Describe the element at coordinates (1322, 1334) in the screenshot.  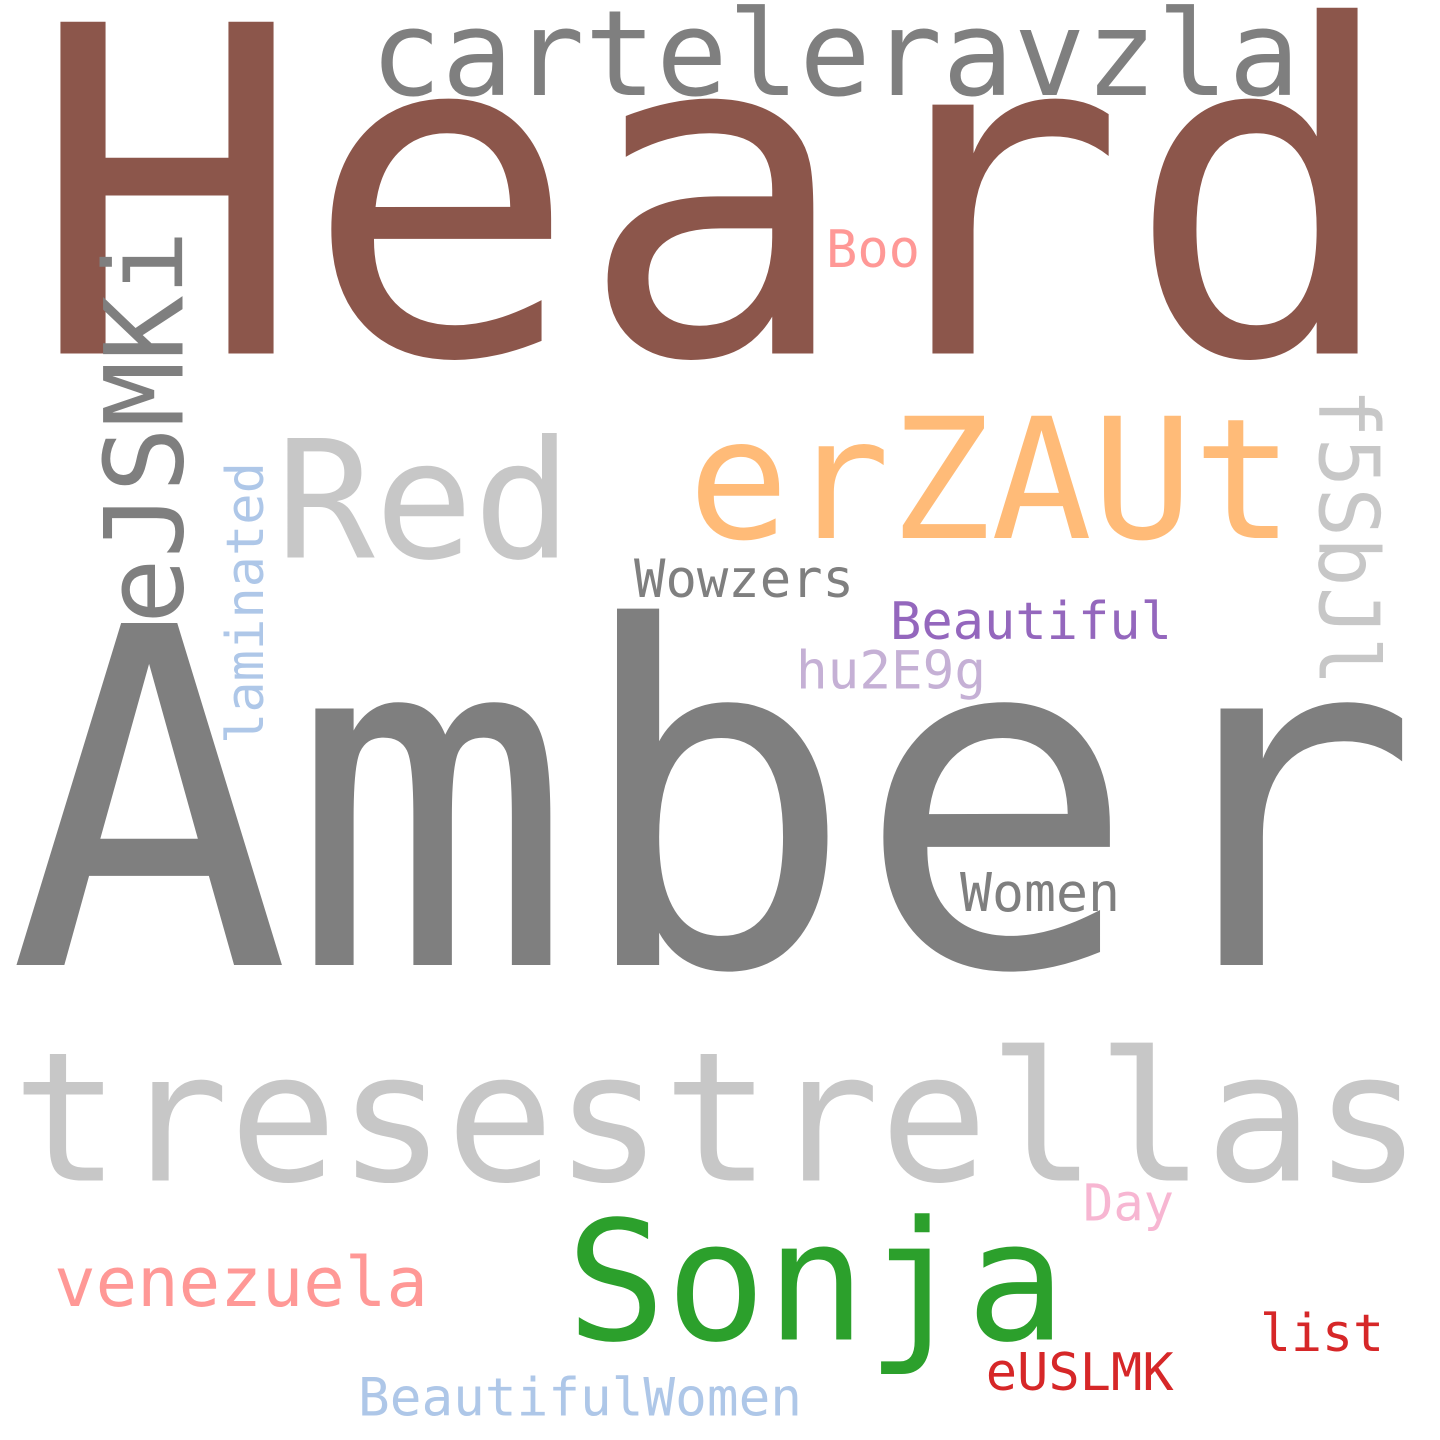
I see `word-list: list` at that location.